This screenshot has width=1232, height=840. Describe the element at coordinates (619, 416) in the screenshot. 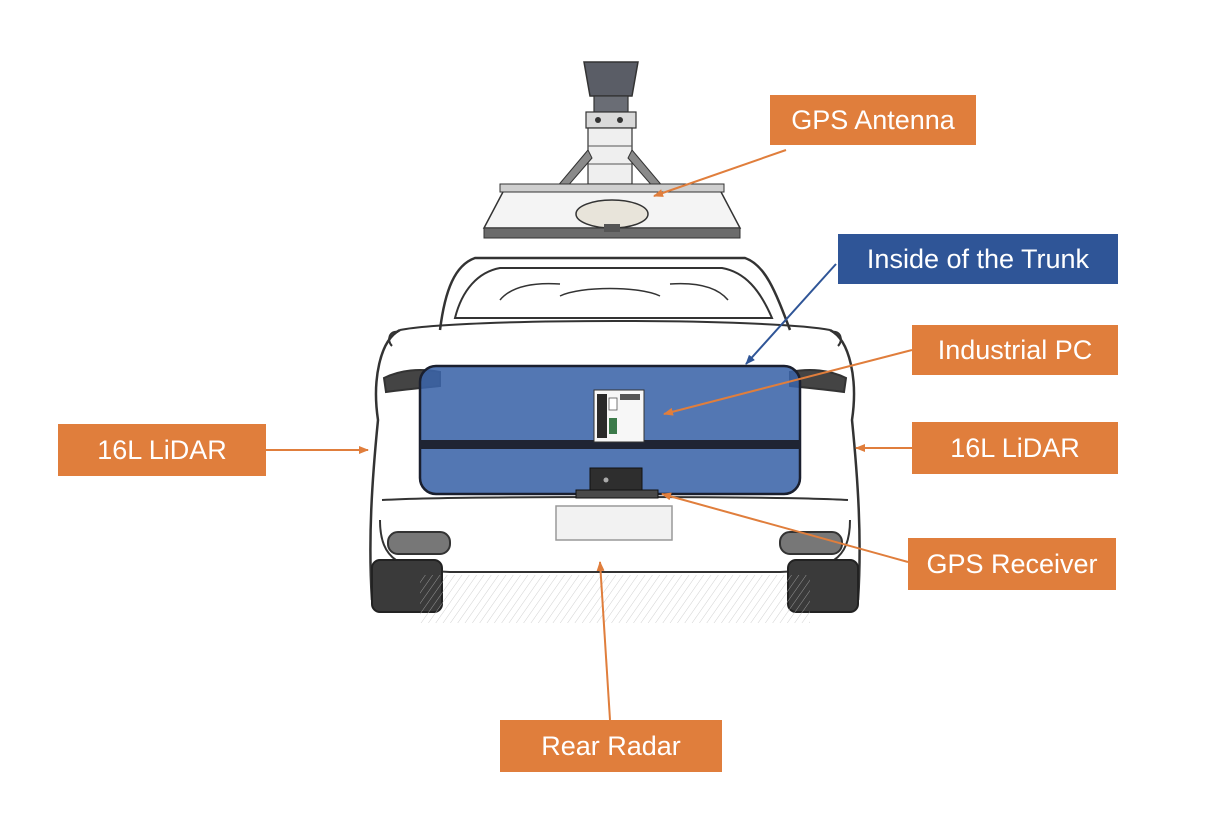

I see `industrial-pc-box` at that location.